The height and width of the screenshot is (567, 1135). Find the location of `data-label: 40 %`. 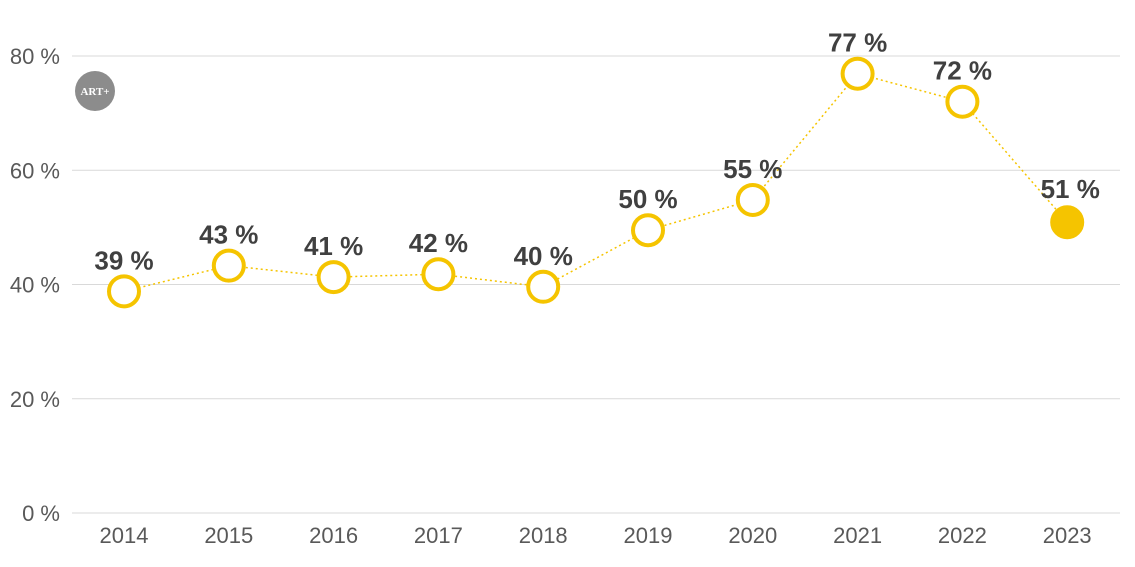

data-label: 40 % is located at coordinates (543, 256).